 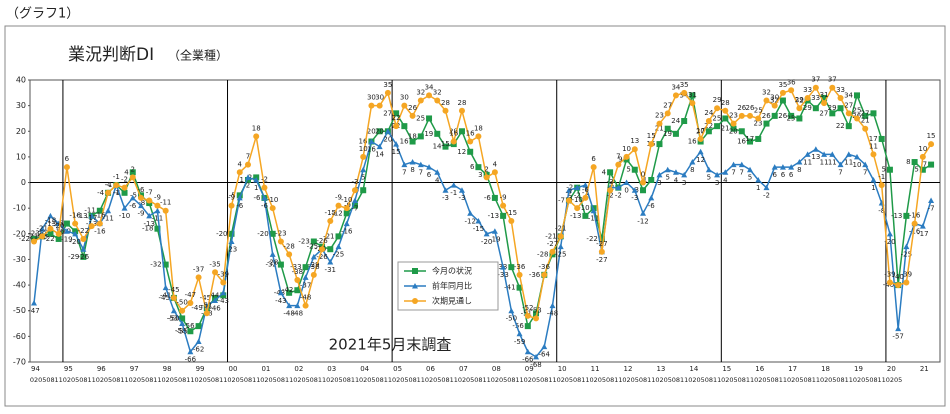 What do you see at coordinates (857, 110) in the screenshot?
I see `data-label: 25` at bounding box center [857, 110].